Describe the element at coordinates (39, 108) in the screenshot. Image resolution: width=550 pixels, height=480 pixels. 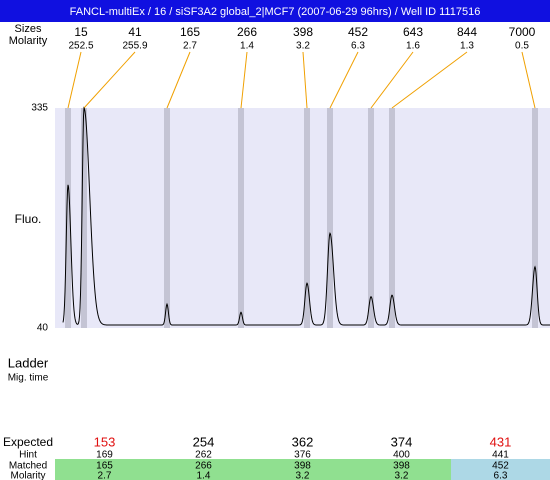
I see `y-tick-label: 335` at that location.